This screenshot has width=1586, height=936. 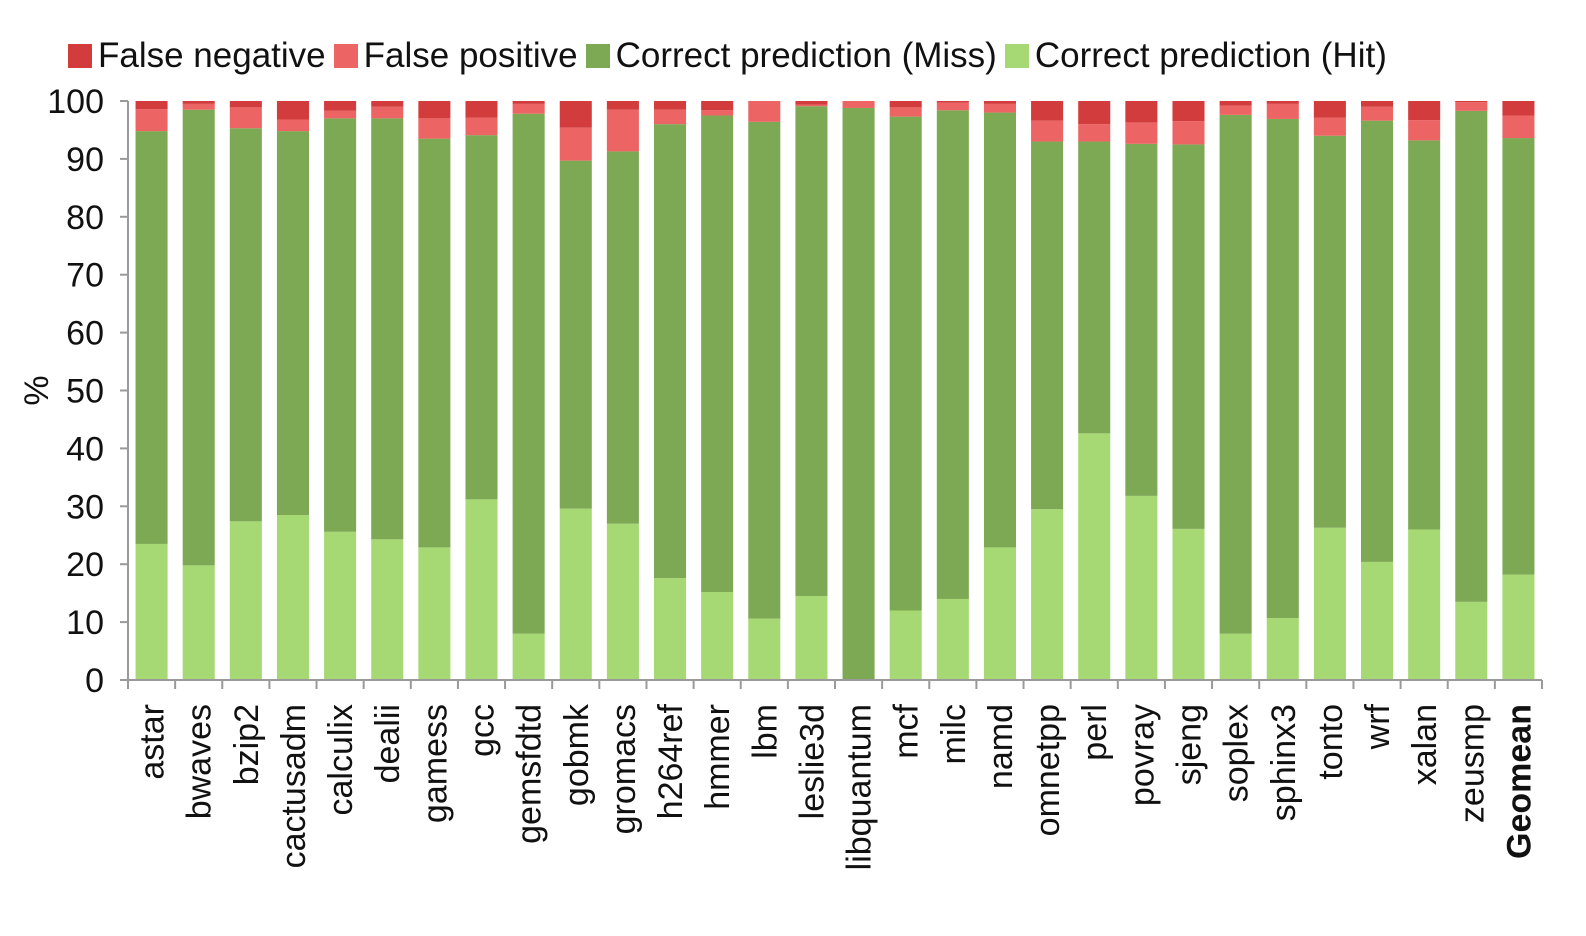 I want to click on legend-label: False positive, so click(x=470, y=55).